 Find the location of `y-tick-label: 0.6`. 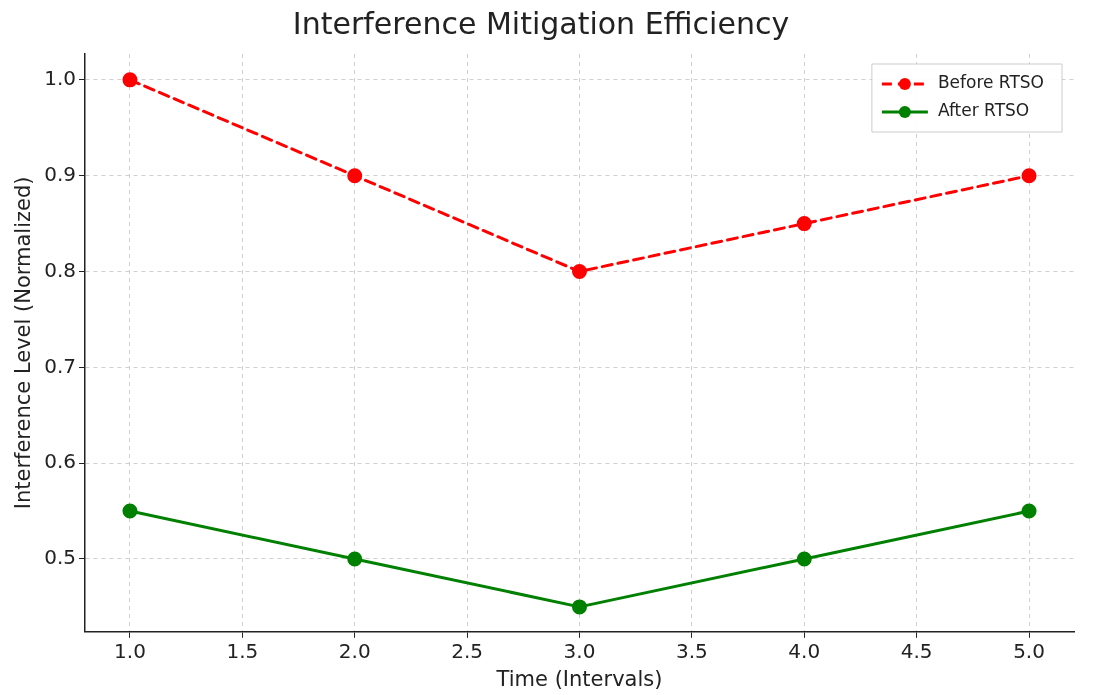

y-tick-label: 0.6 is located at coordinates (60, 461).